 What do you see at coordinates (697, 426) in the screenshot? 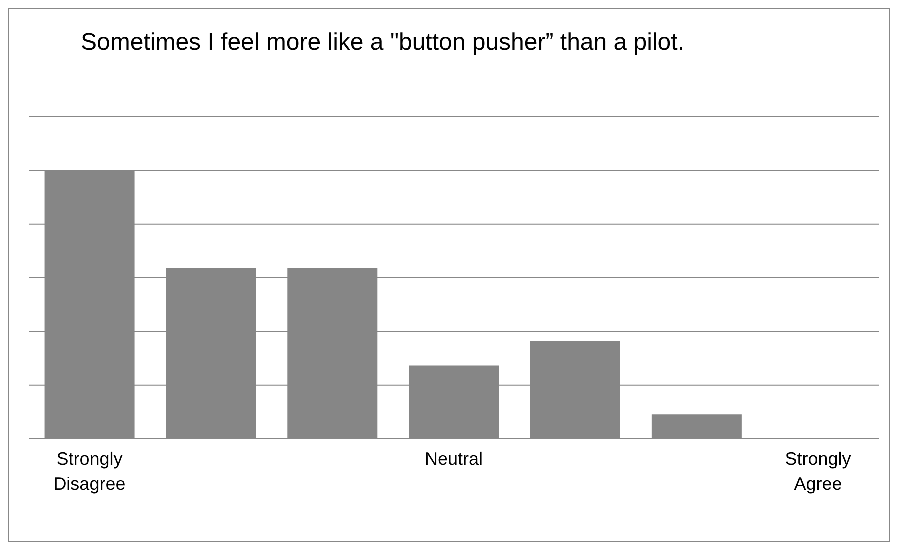
I see `bar` at bounding box center [697, 426].